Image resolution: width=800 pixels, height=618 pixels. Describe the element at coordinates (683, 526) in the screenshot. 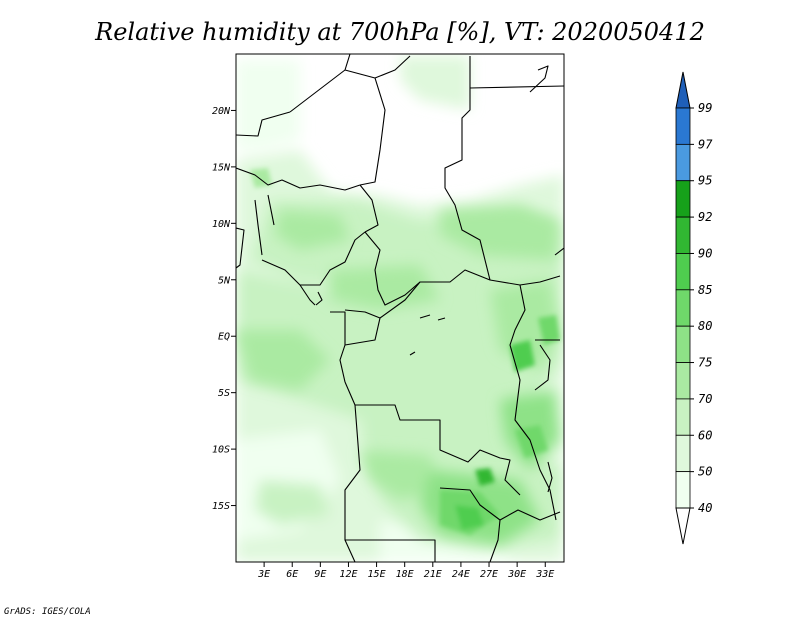

I see `colorbar-lower-extension` at that location.